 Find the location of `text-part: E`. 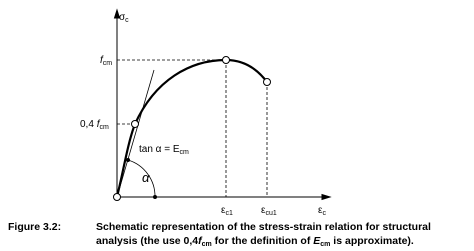

text-part: E is located at coordinates (317, 241).